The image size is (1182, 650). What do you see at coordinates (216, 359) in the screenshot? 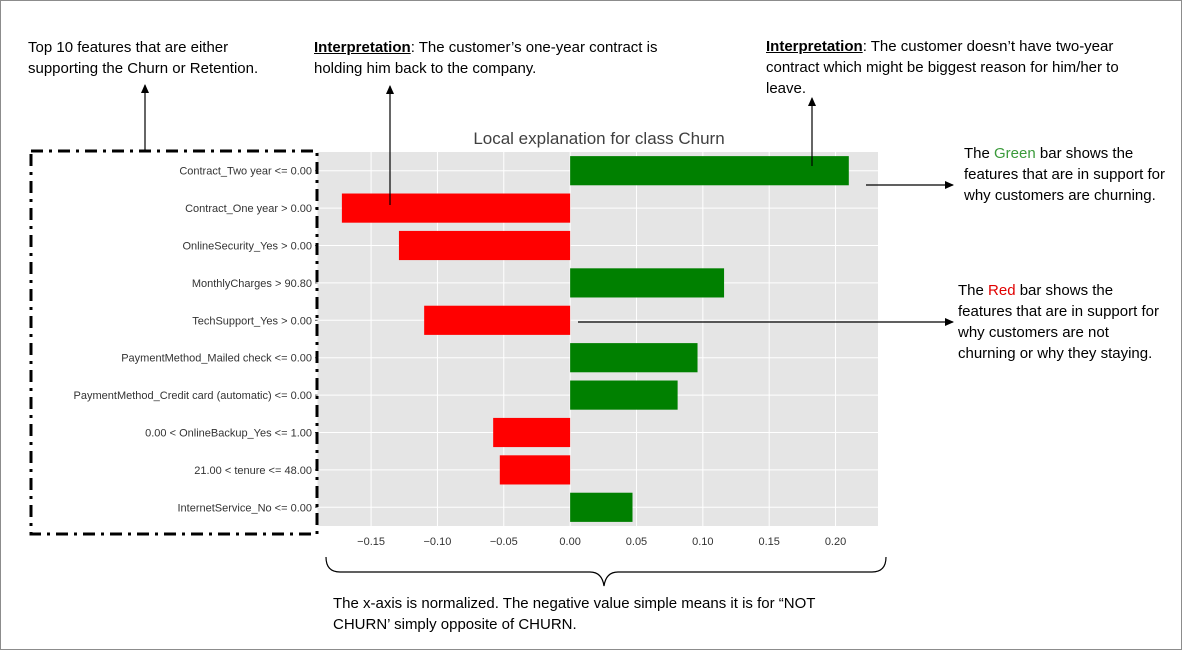
I see `y-tick-label: PaymentMethod_Mailed check <= 0.00` at bounding box center [216, 359].